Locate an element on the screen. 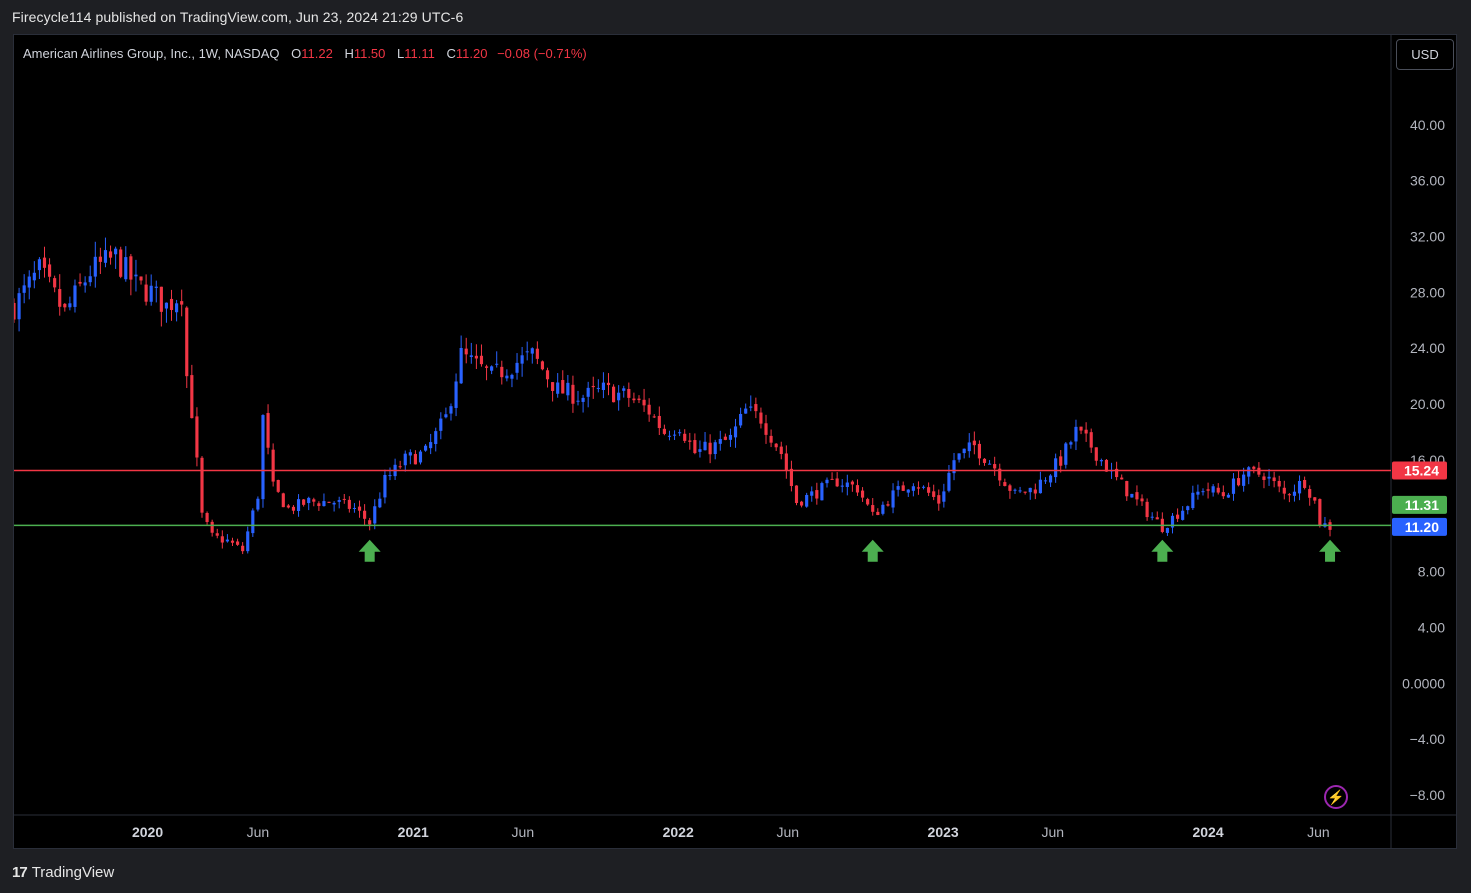 This screenshot has width=1471, height=893. y-tick-label: −4.00 is located at coordinates (1428, 739).